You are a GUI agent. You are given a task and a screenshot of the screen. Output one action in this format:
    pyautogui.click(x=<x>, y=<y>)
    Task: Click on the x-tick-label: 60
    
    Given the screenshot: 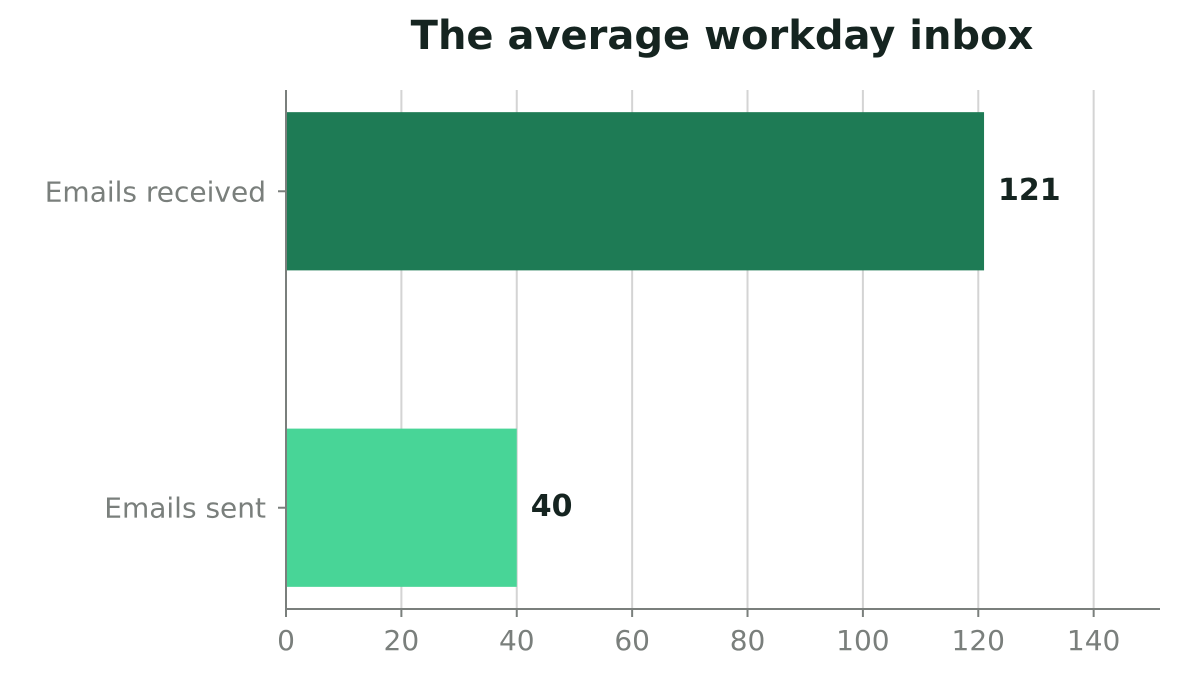 What is the action you would take?
    pyautogui.click(x=632, y=640)
    